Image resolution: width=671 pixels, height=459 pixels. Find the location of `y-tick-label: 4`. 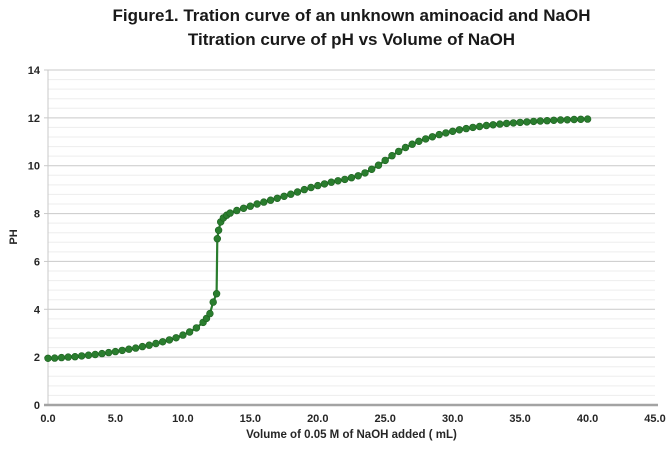

y-tick-label: 4 is located at coordinates (37, 310).